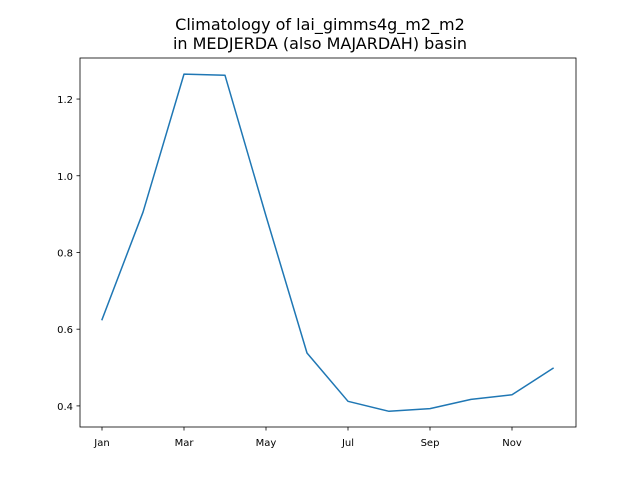 The width and height of the screenshot is (640, 484). I want to click on y-tick-label: 0.6, so click(65, 330).